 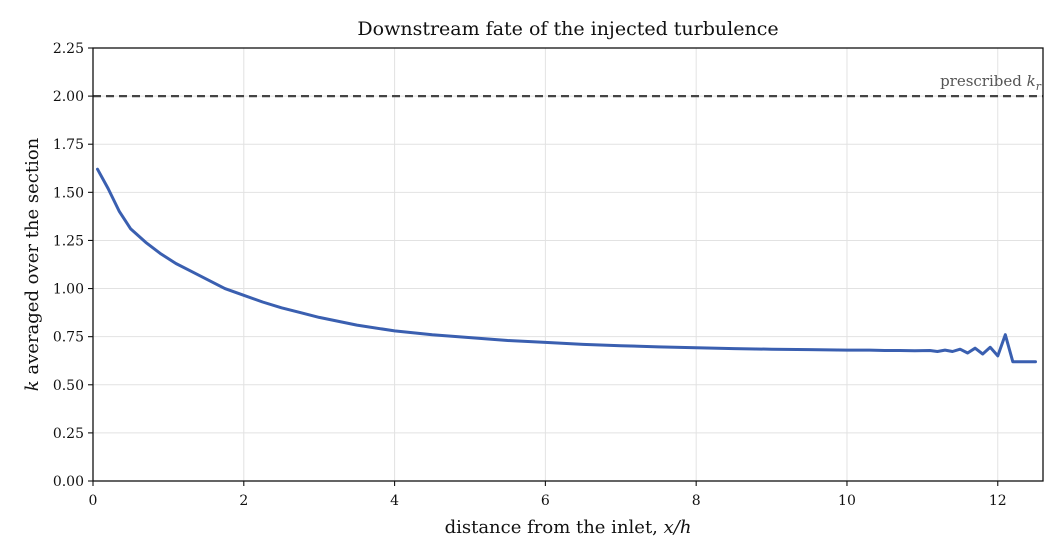 I want to click on x-tick-label: 8, so click(x=696, y=501).